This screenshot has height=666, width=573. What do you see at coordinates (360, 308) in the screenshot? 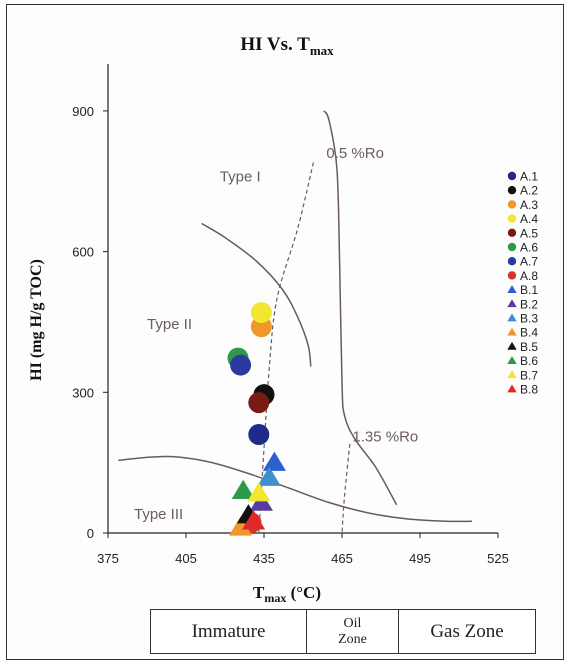
I see `type-i-curve` at bounding box center [360, 308].